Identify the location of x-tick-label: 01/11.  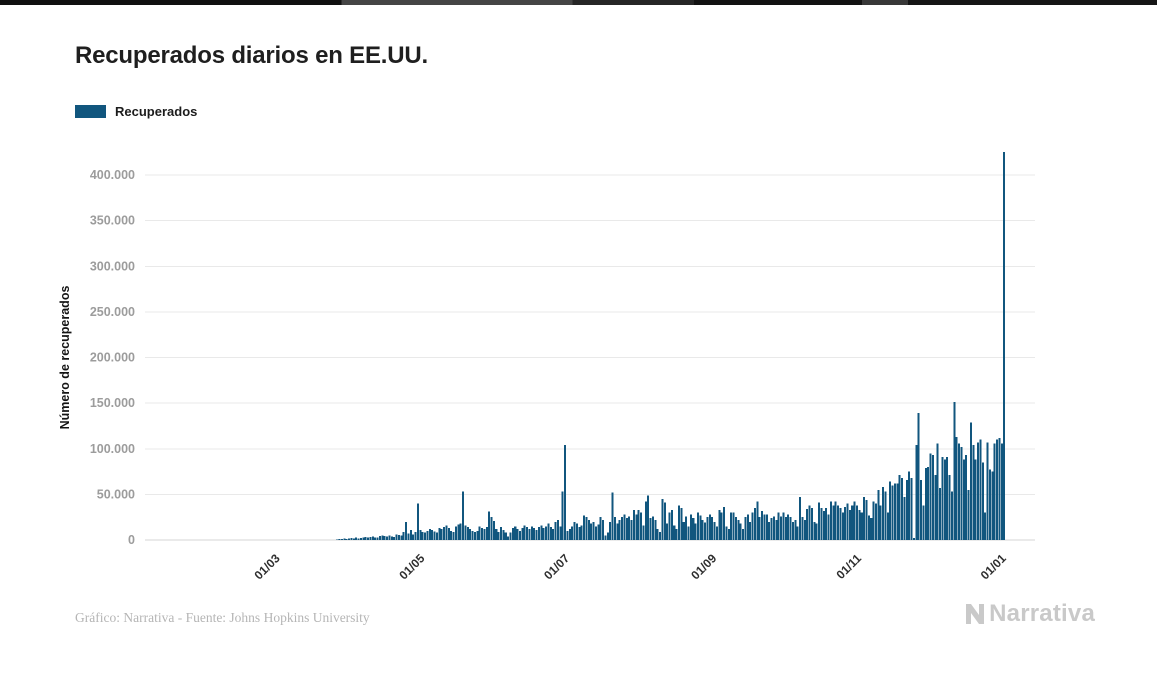
(848, 566).